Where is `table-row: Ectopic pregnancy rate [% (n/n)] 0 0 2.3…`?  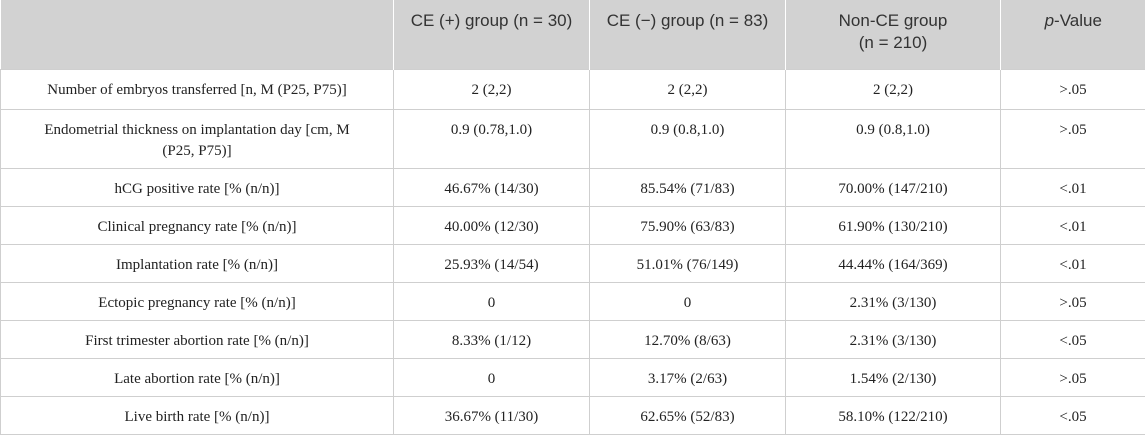
table-row: Ectopic pregnancy rate [% (n/n)] 0 0 2.3… is located at coordinates (573, 301).